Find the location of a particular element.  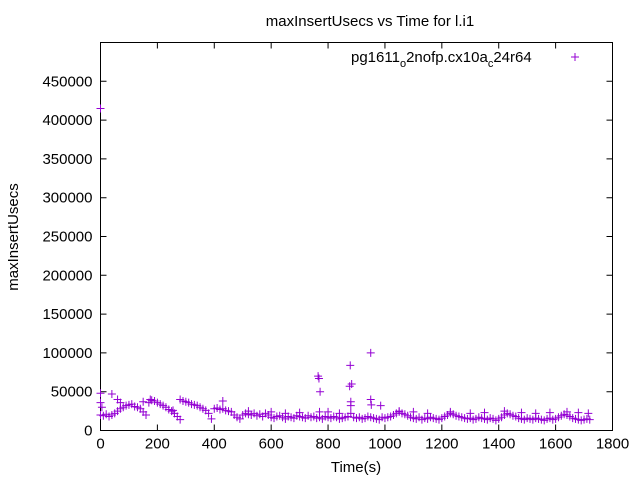

y-tick-label: 50000 is located at coordinates (72, 392).